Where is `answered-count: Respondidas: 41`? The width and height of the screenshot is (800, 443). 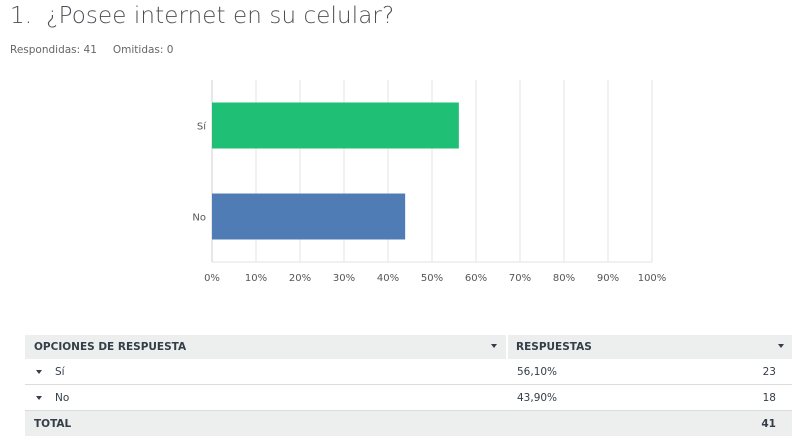
answered-count: Respondidas: 41 is located at coordinates (53, 50).